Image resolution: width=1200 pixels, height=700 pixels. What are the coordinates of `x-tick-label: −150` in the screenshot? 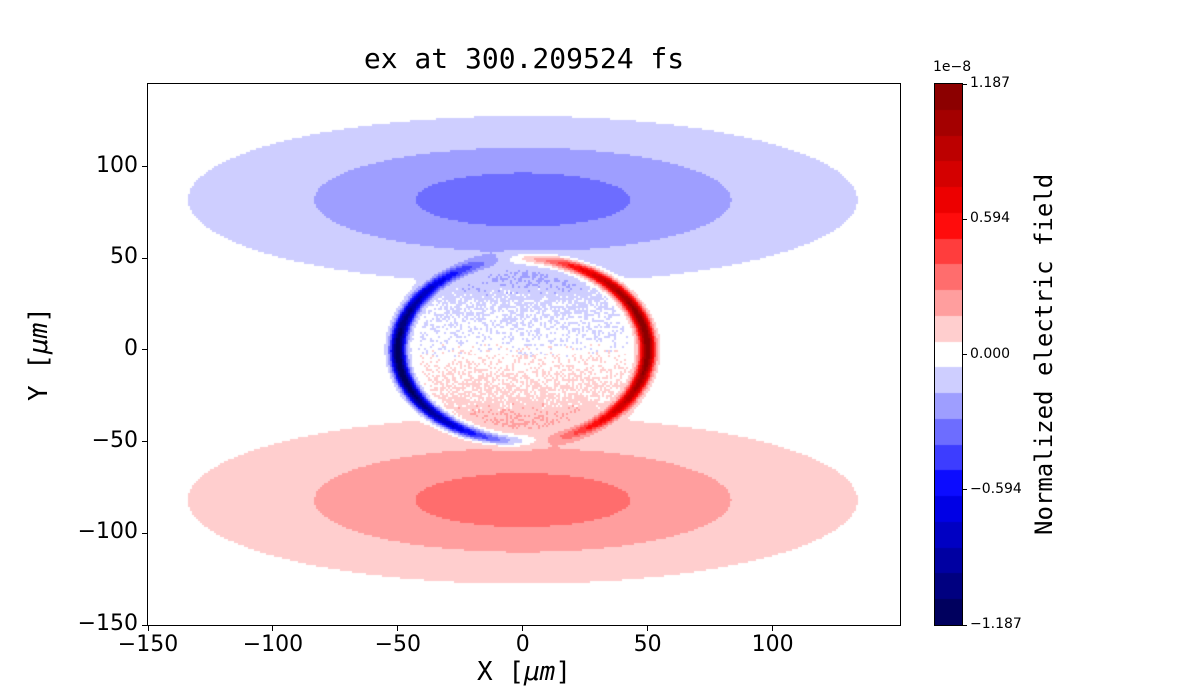 It's located at (148, 644).